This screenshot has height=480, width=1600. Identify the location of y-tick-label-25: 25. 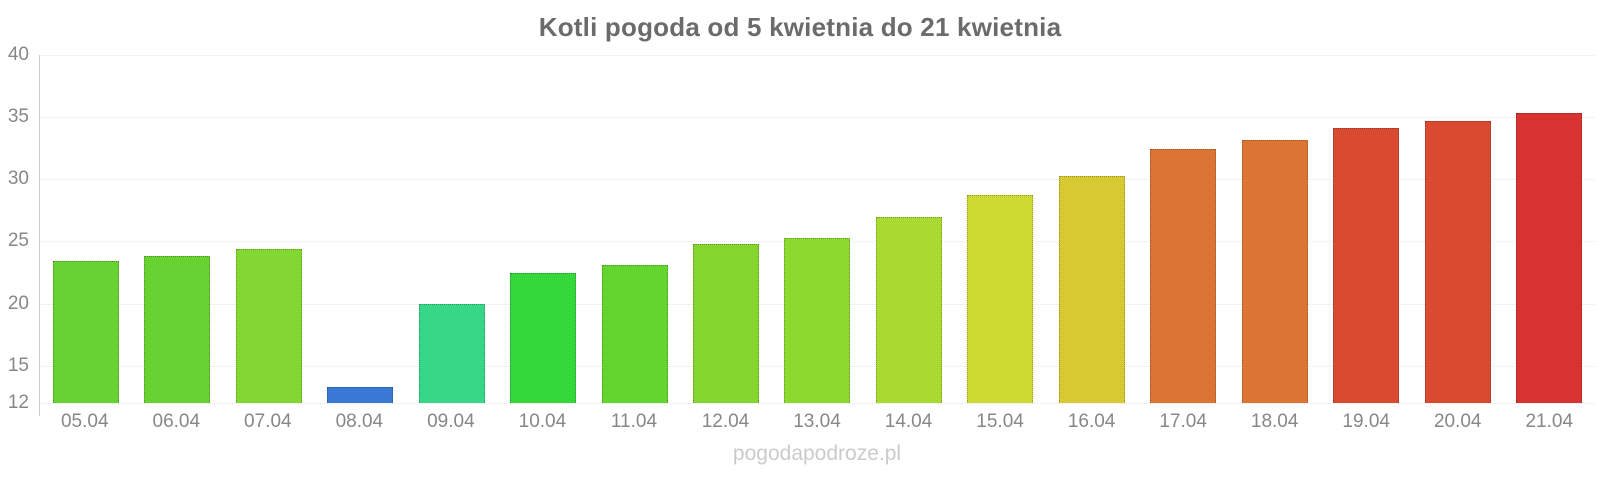
(18, 241).